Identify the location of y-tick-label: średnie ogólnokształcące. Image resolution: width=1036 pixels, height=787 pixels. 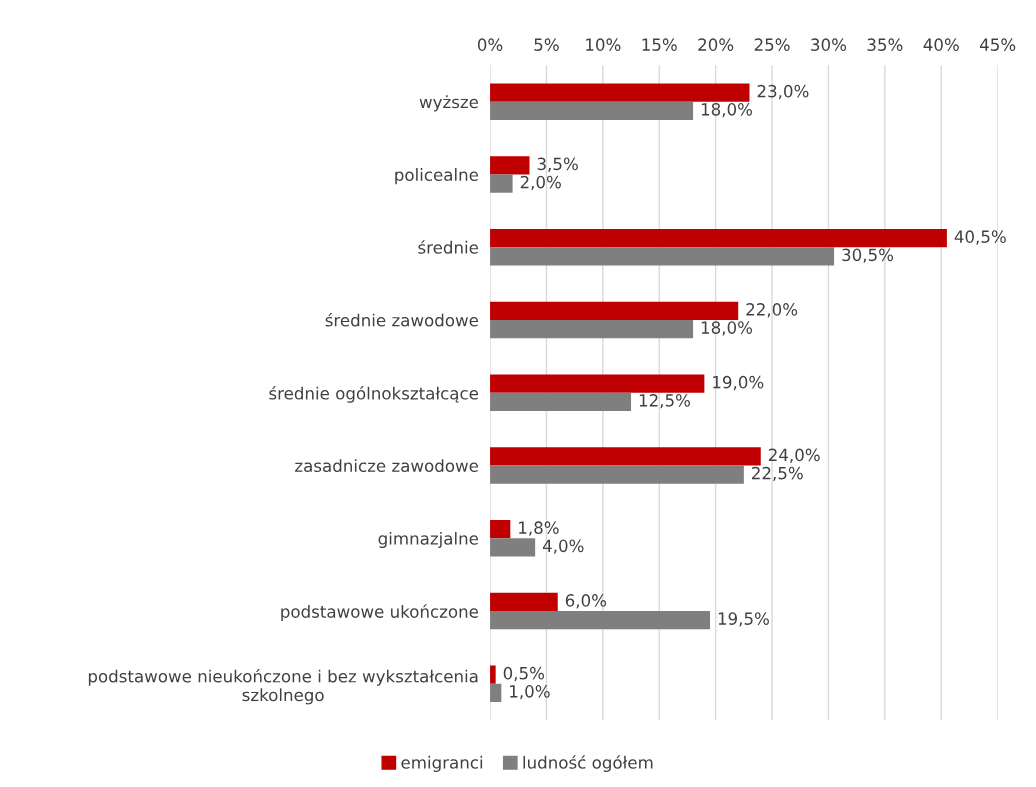
(374, 394).